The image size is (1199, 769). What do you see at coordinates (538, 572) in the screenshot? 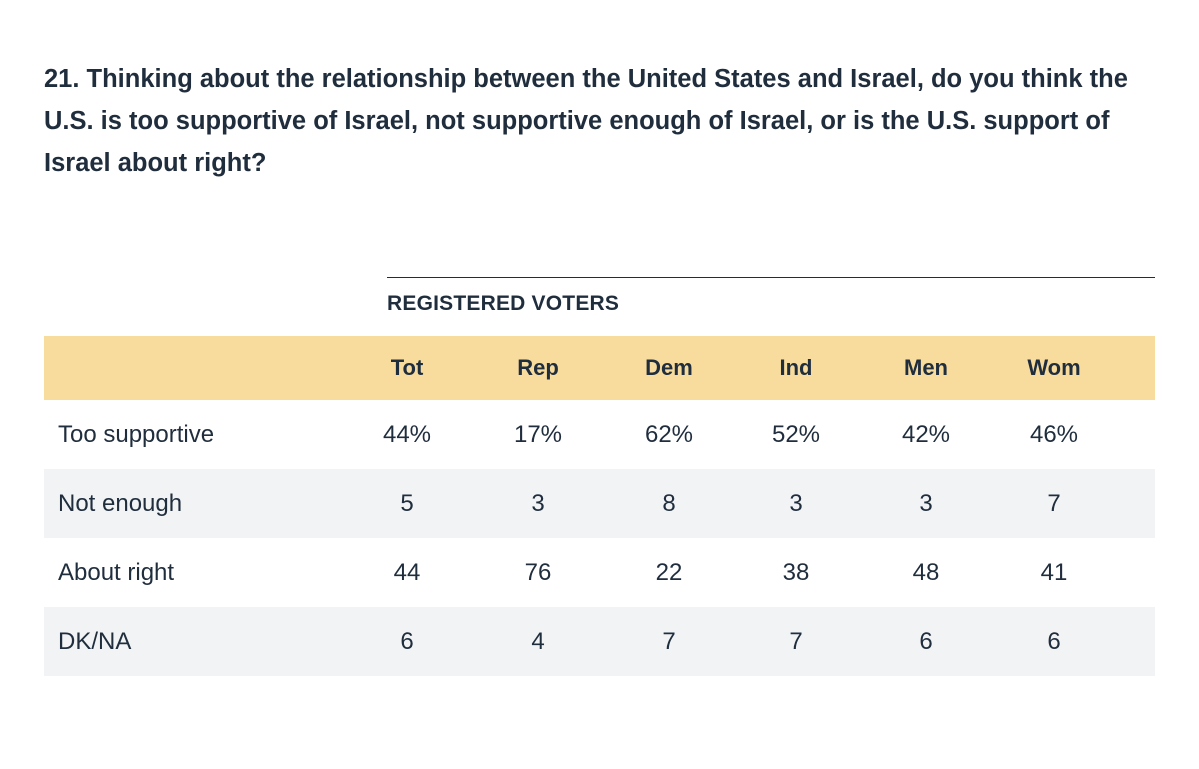
I see `table-cell: 76` at bounding box center [538, 572].